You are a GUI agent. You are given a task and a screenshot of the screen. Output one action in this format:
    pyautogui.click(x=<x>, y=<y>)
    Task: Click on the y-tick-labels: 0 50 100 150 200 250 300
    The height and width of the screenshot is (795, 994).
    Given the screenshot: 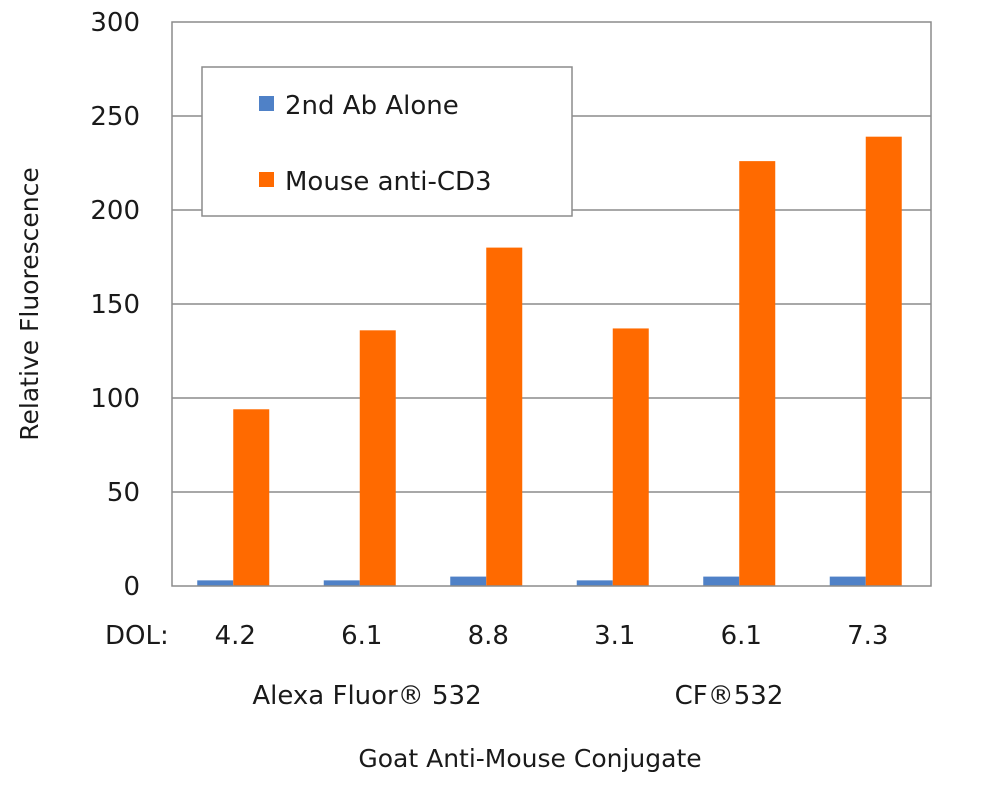 What is the action you would take?
    pyautogui.click(x=115, y=305)
    